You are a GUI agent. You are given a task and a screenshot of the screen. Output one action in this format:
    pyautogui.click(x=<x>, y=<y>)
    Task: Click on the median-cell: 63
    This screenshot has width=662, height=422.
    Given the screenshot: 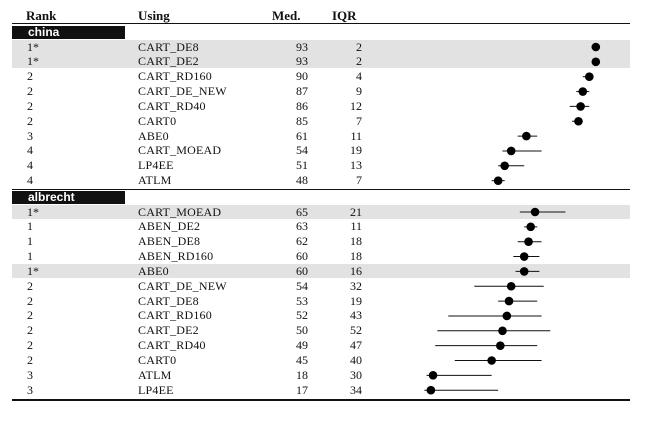 What is the action you would take?
    pyautogui.click(x=302, y=226)
    